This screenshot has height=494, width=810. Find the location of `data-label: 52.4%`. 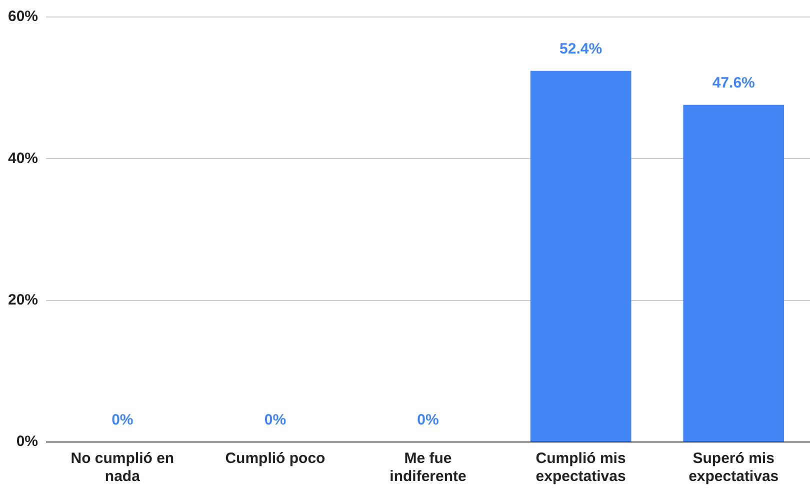

data-label: 52.4% is located at coordinates (581, 49).